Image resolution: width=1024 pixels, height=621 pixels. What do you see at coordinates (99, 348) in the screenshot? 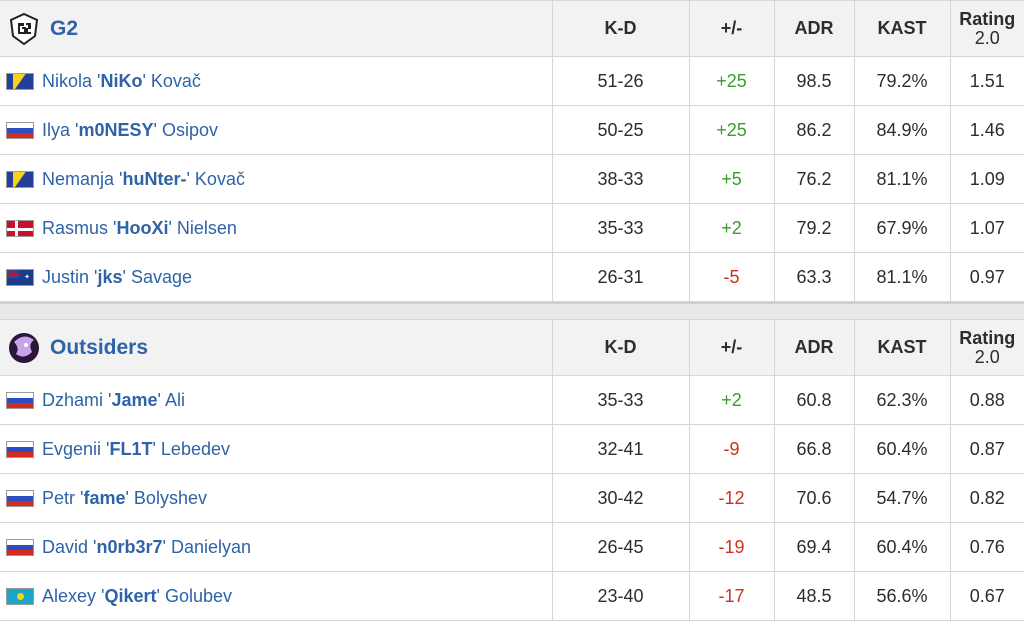
I see `team-name-outsiders: Outsiders` at bounding box center [99, 348].